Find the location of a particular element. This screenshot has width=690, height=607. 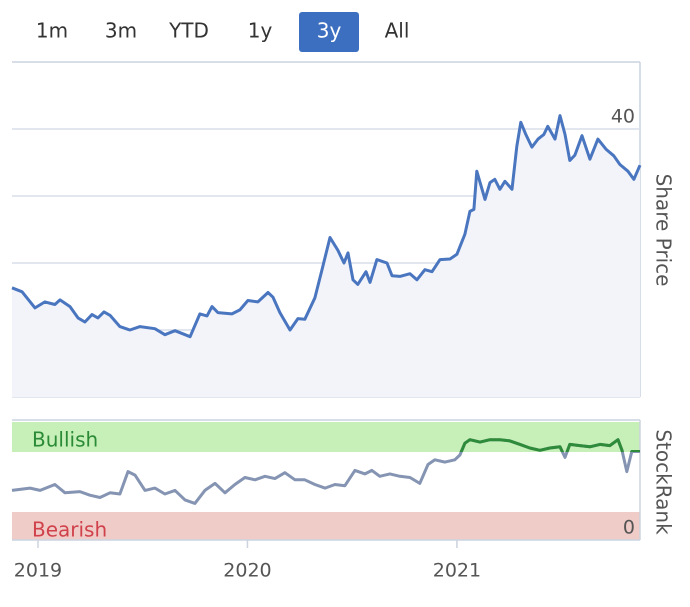

range-button: YTD is located at coordinates (188, 31).